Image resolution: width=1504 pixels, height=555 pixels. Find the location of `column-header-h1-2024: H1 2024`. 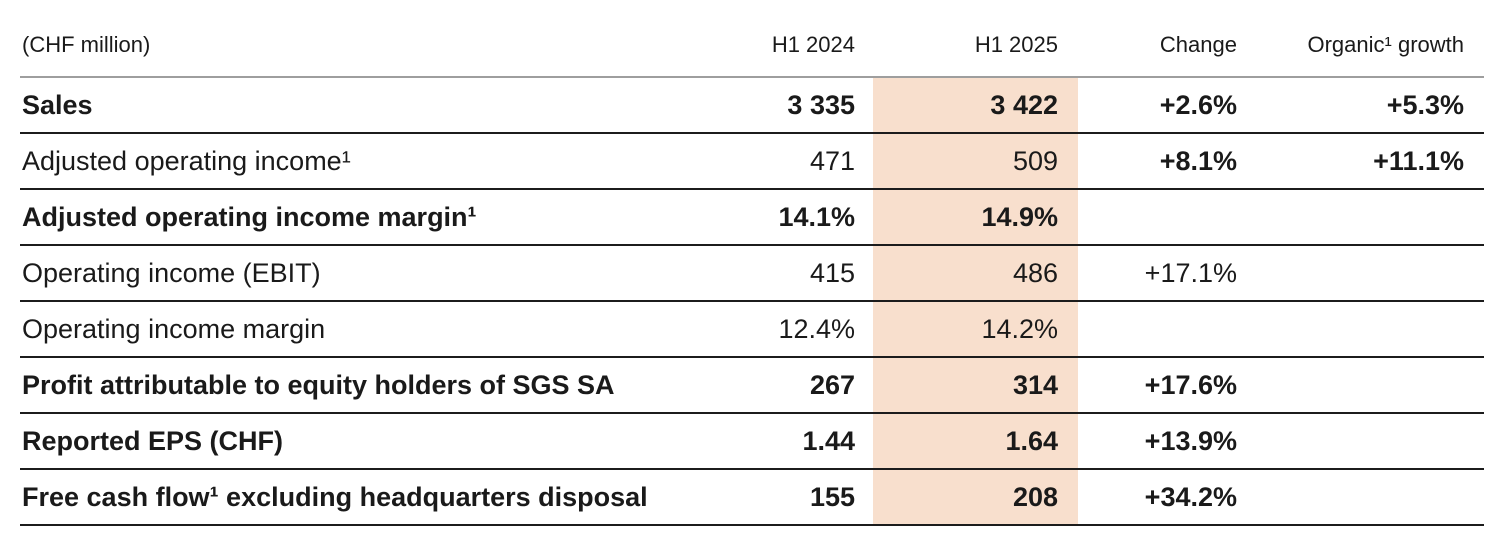

column-header-h1-2024: H1 2024 is located at coordinates (813, 44).